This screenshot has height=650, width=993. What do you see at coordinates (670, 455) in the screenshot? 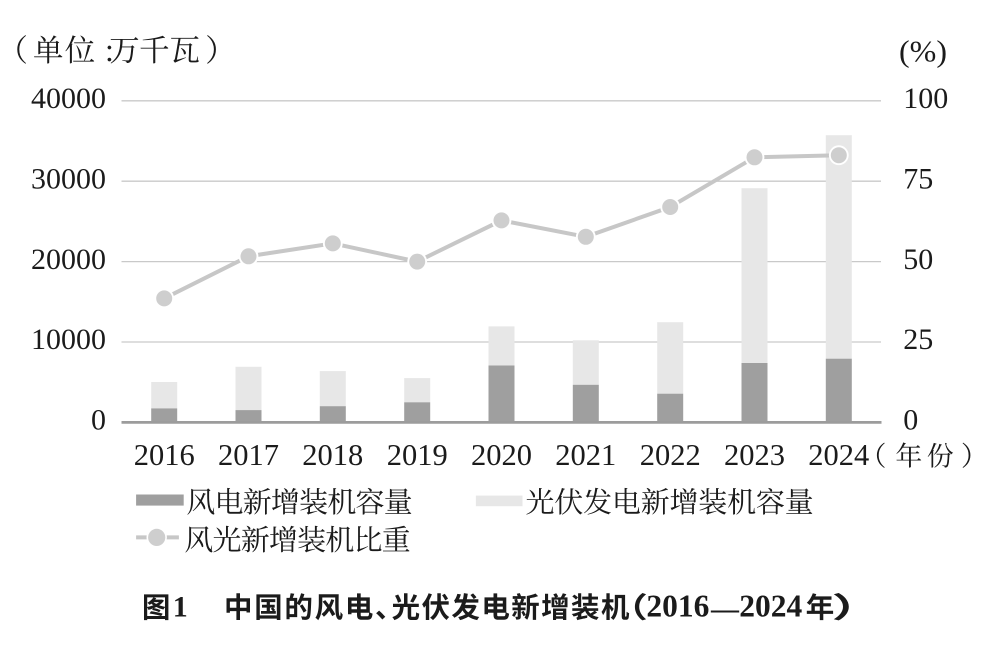
I see `svg-text: 2022` at bounding box center [670, 455].